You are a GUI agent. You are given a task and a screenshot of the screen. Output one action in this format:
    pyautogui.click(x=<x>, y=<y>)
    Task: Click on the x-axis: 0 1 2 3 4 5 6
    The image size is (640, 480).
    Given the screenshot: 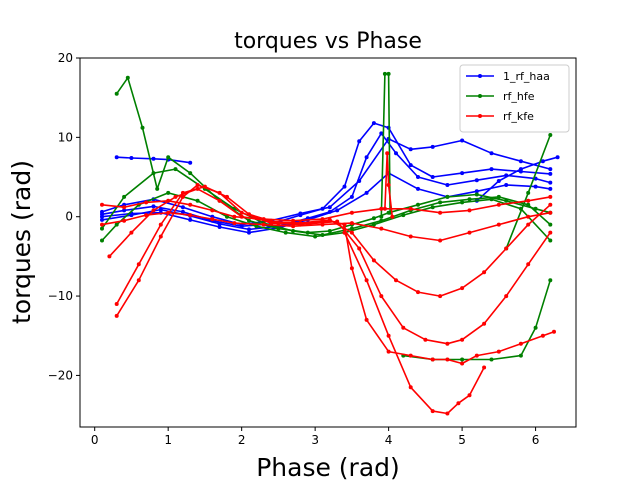 What is the action you would take?
    pyautogui.click(x=315, y=437)
    